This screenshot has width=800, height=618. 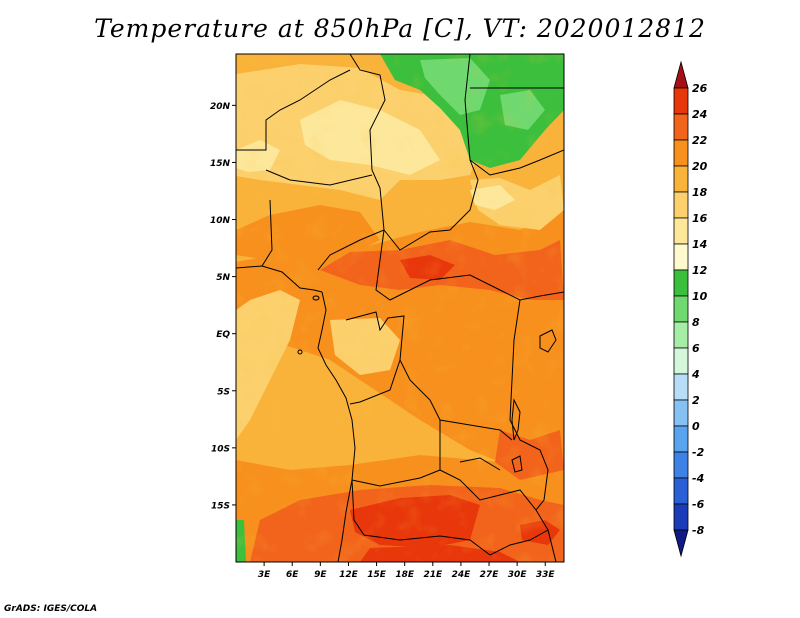 What do you see at coordinates (696, 426) in the screenshot?
I see `colorbar-label: 0` at bounding box center [696, 426].